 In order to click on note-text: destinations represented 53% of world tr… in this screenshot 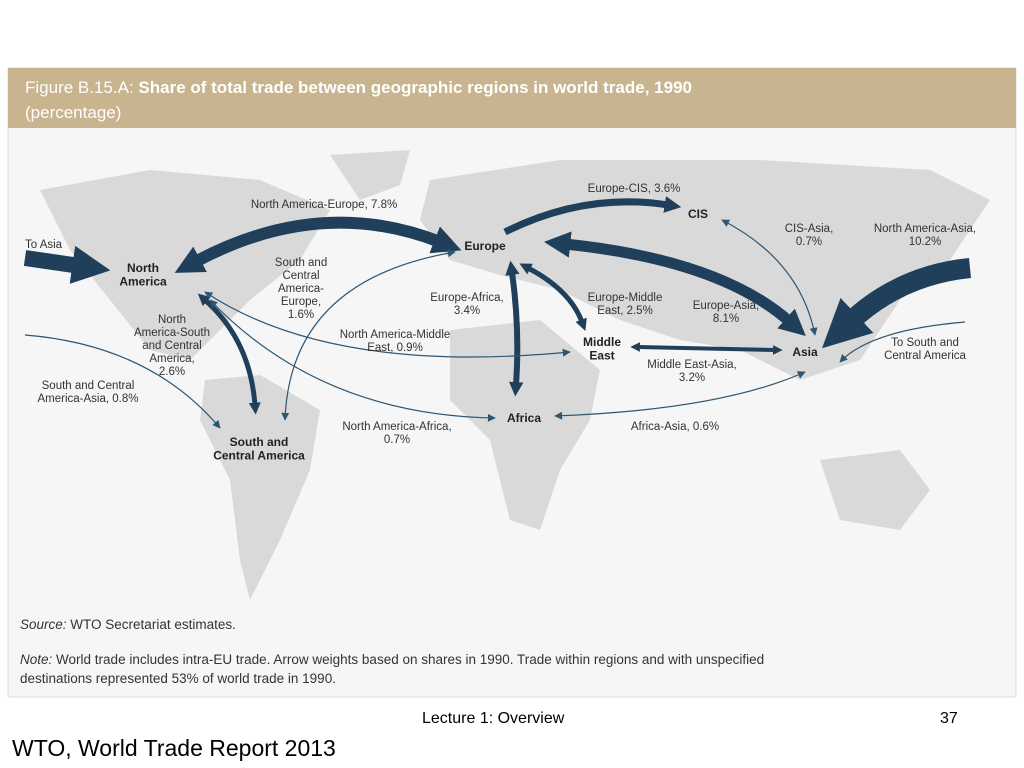, I will do `click(178, 678)`.